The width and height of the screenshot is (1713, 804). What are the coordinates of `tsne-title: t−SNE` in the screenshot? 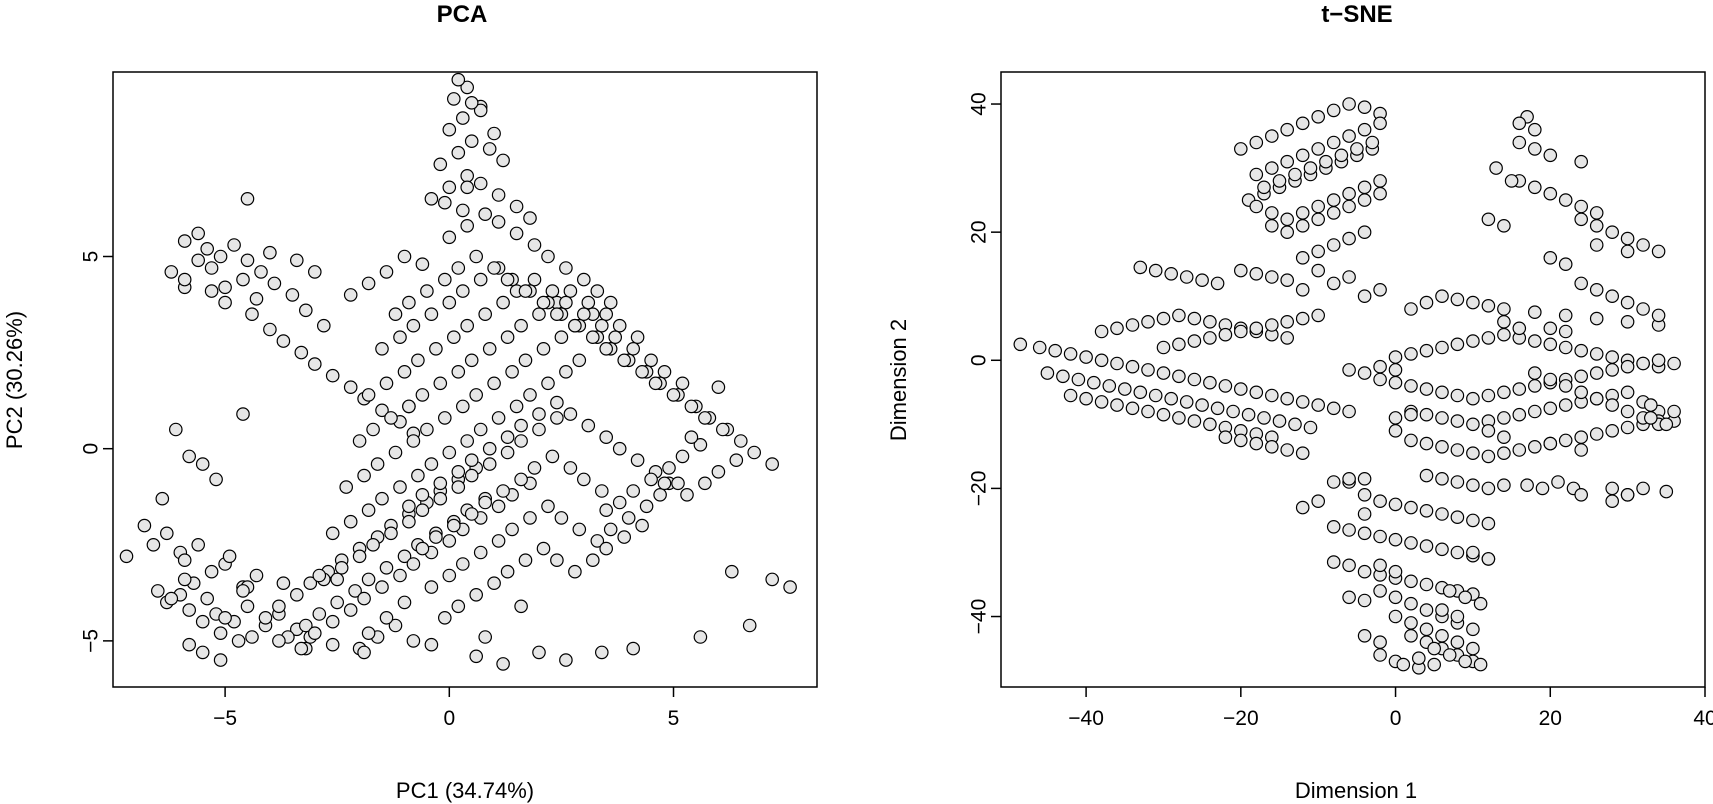 It's located at (1356, 14).